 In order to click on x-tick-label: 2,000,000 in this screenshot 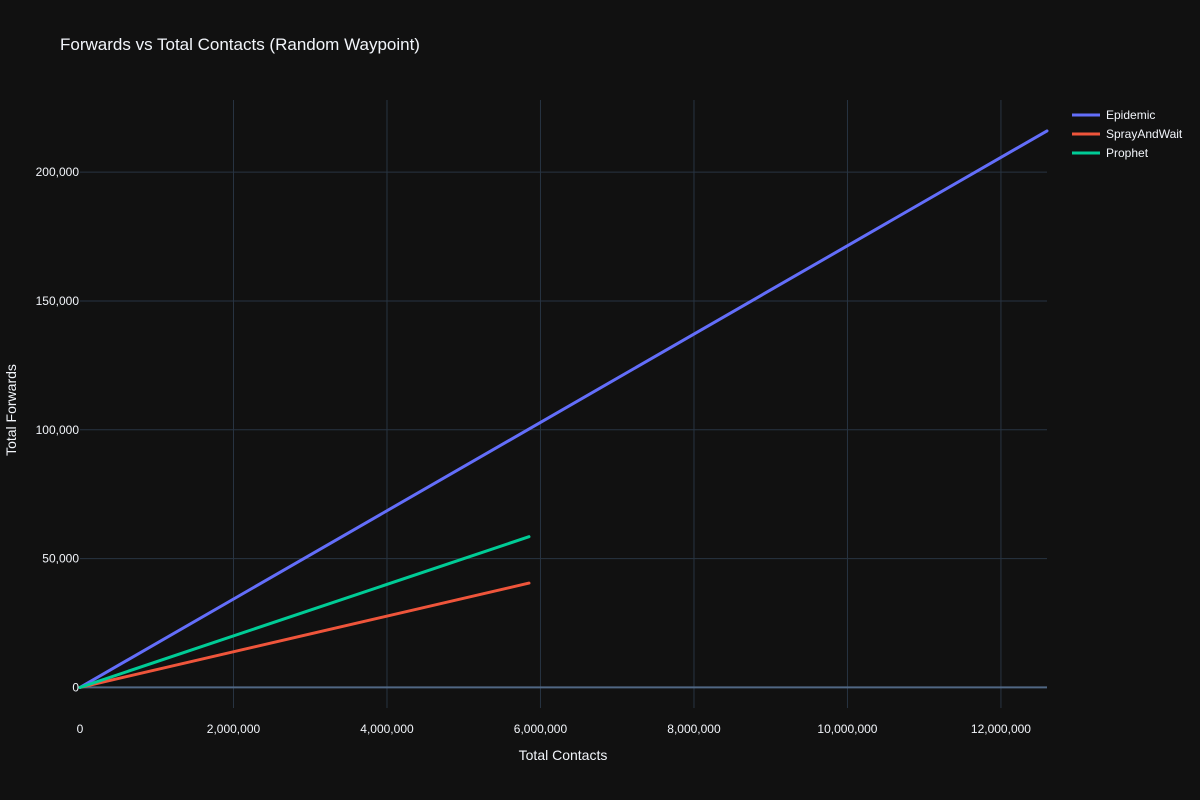, I will do `click(234, 729)`.